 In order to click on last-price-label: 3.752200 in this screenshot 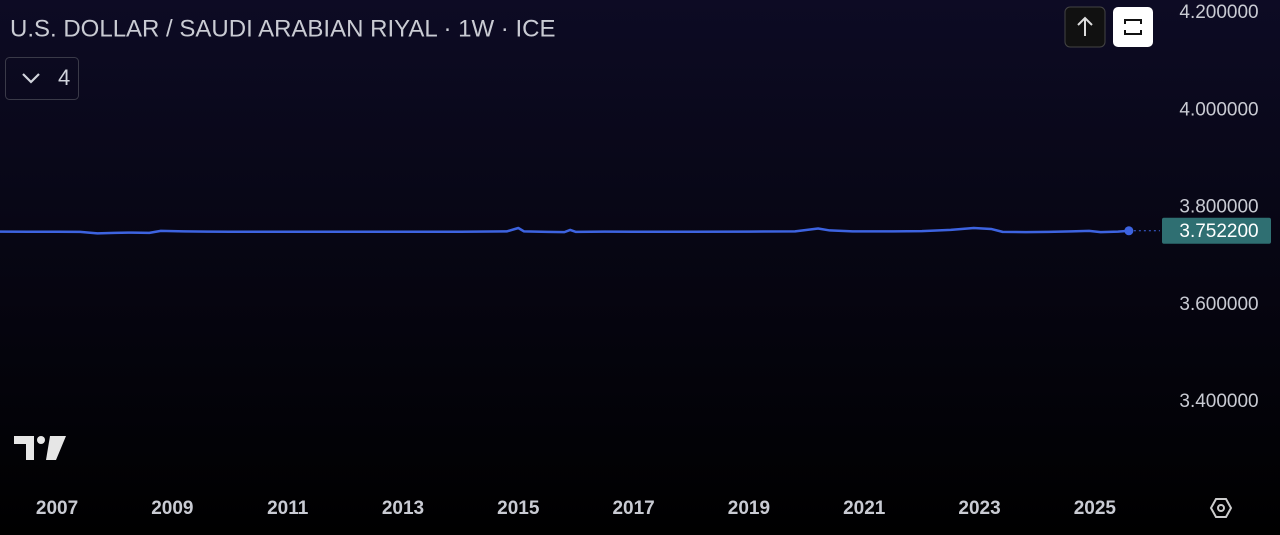, I will do `click(1218, 231)`.